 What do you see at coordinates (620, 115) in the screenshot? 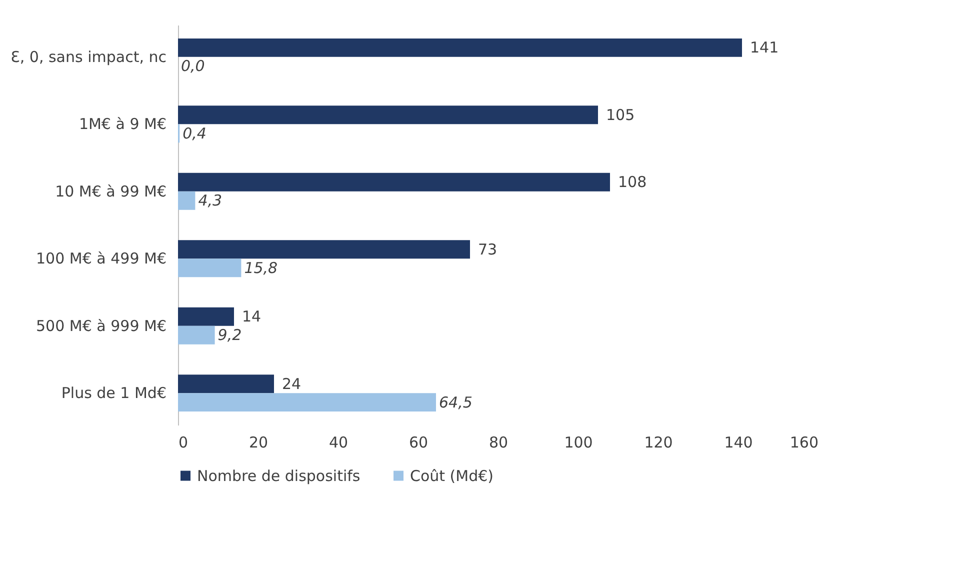
I see `data-label: 105` at bounding box center [620, 115].